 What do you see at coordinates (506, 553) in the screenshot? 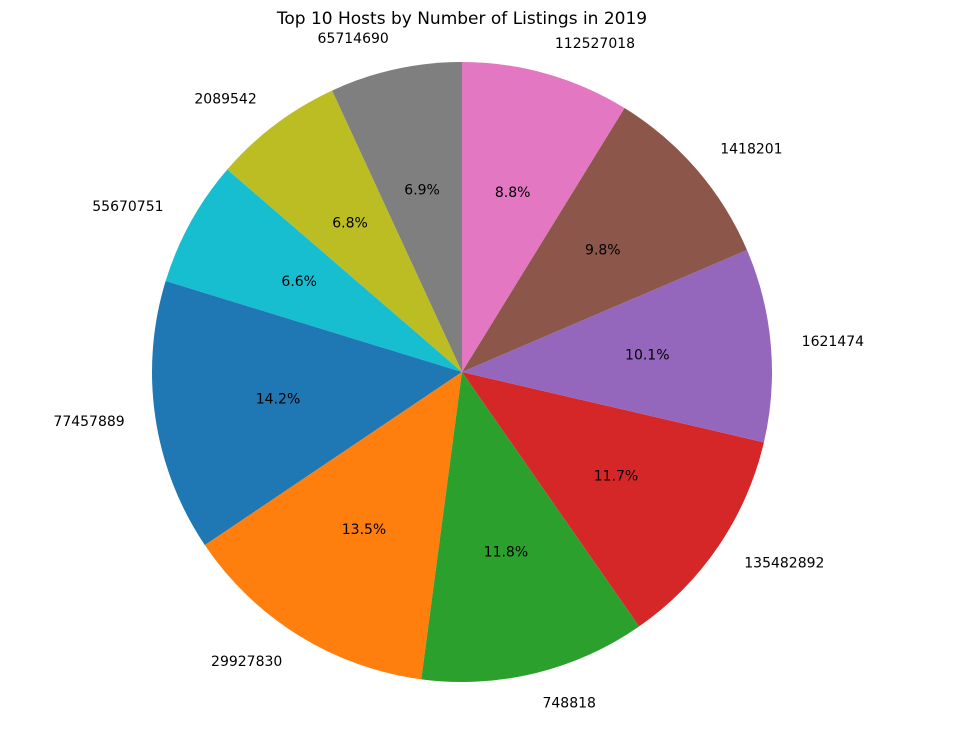
I see `slice-percent-label: 11.8%` at bounding box center [506, 553].